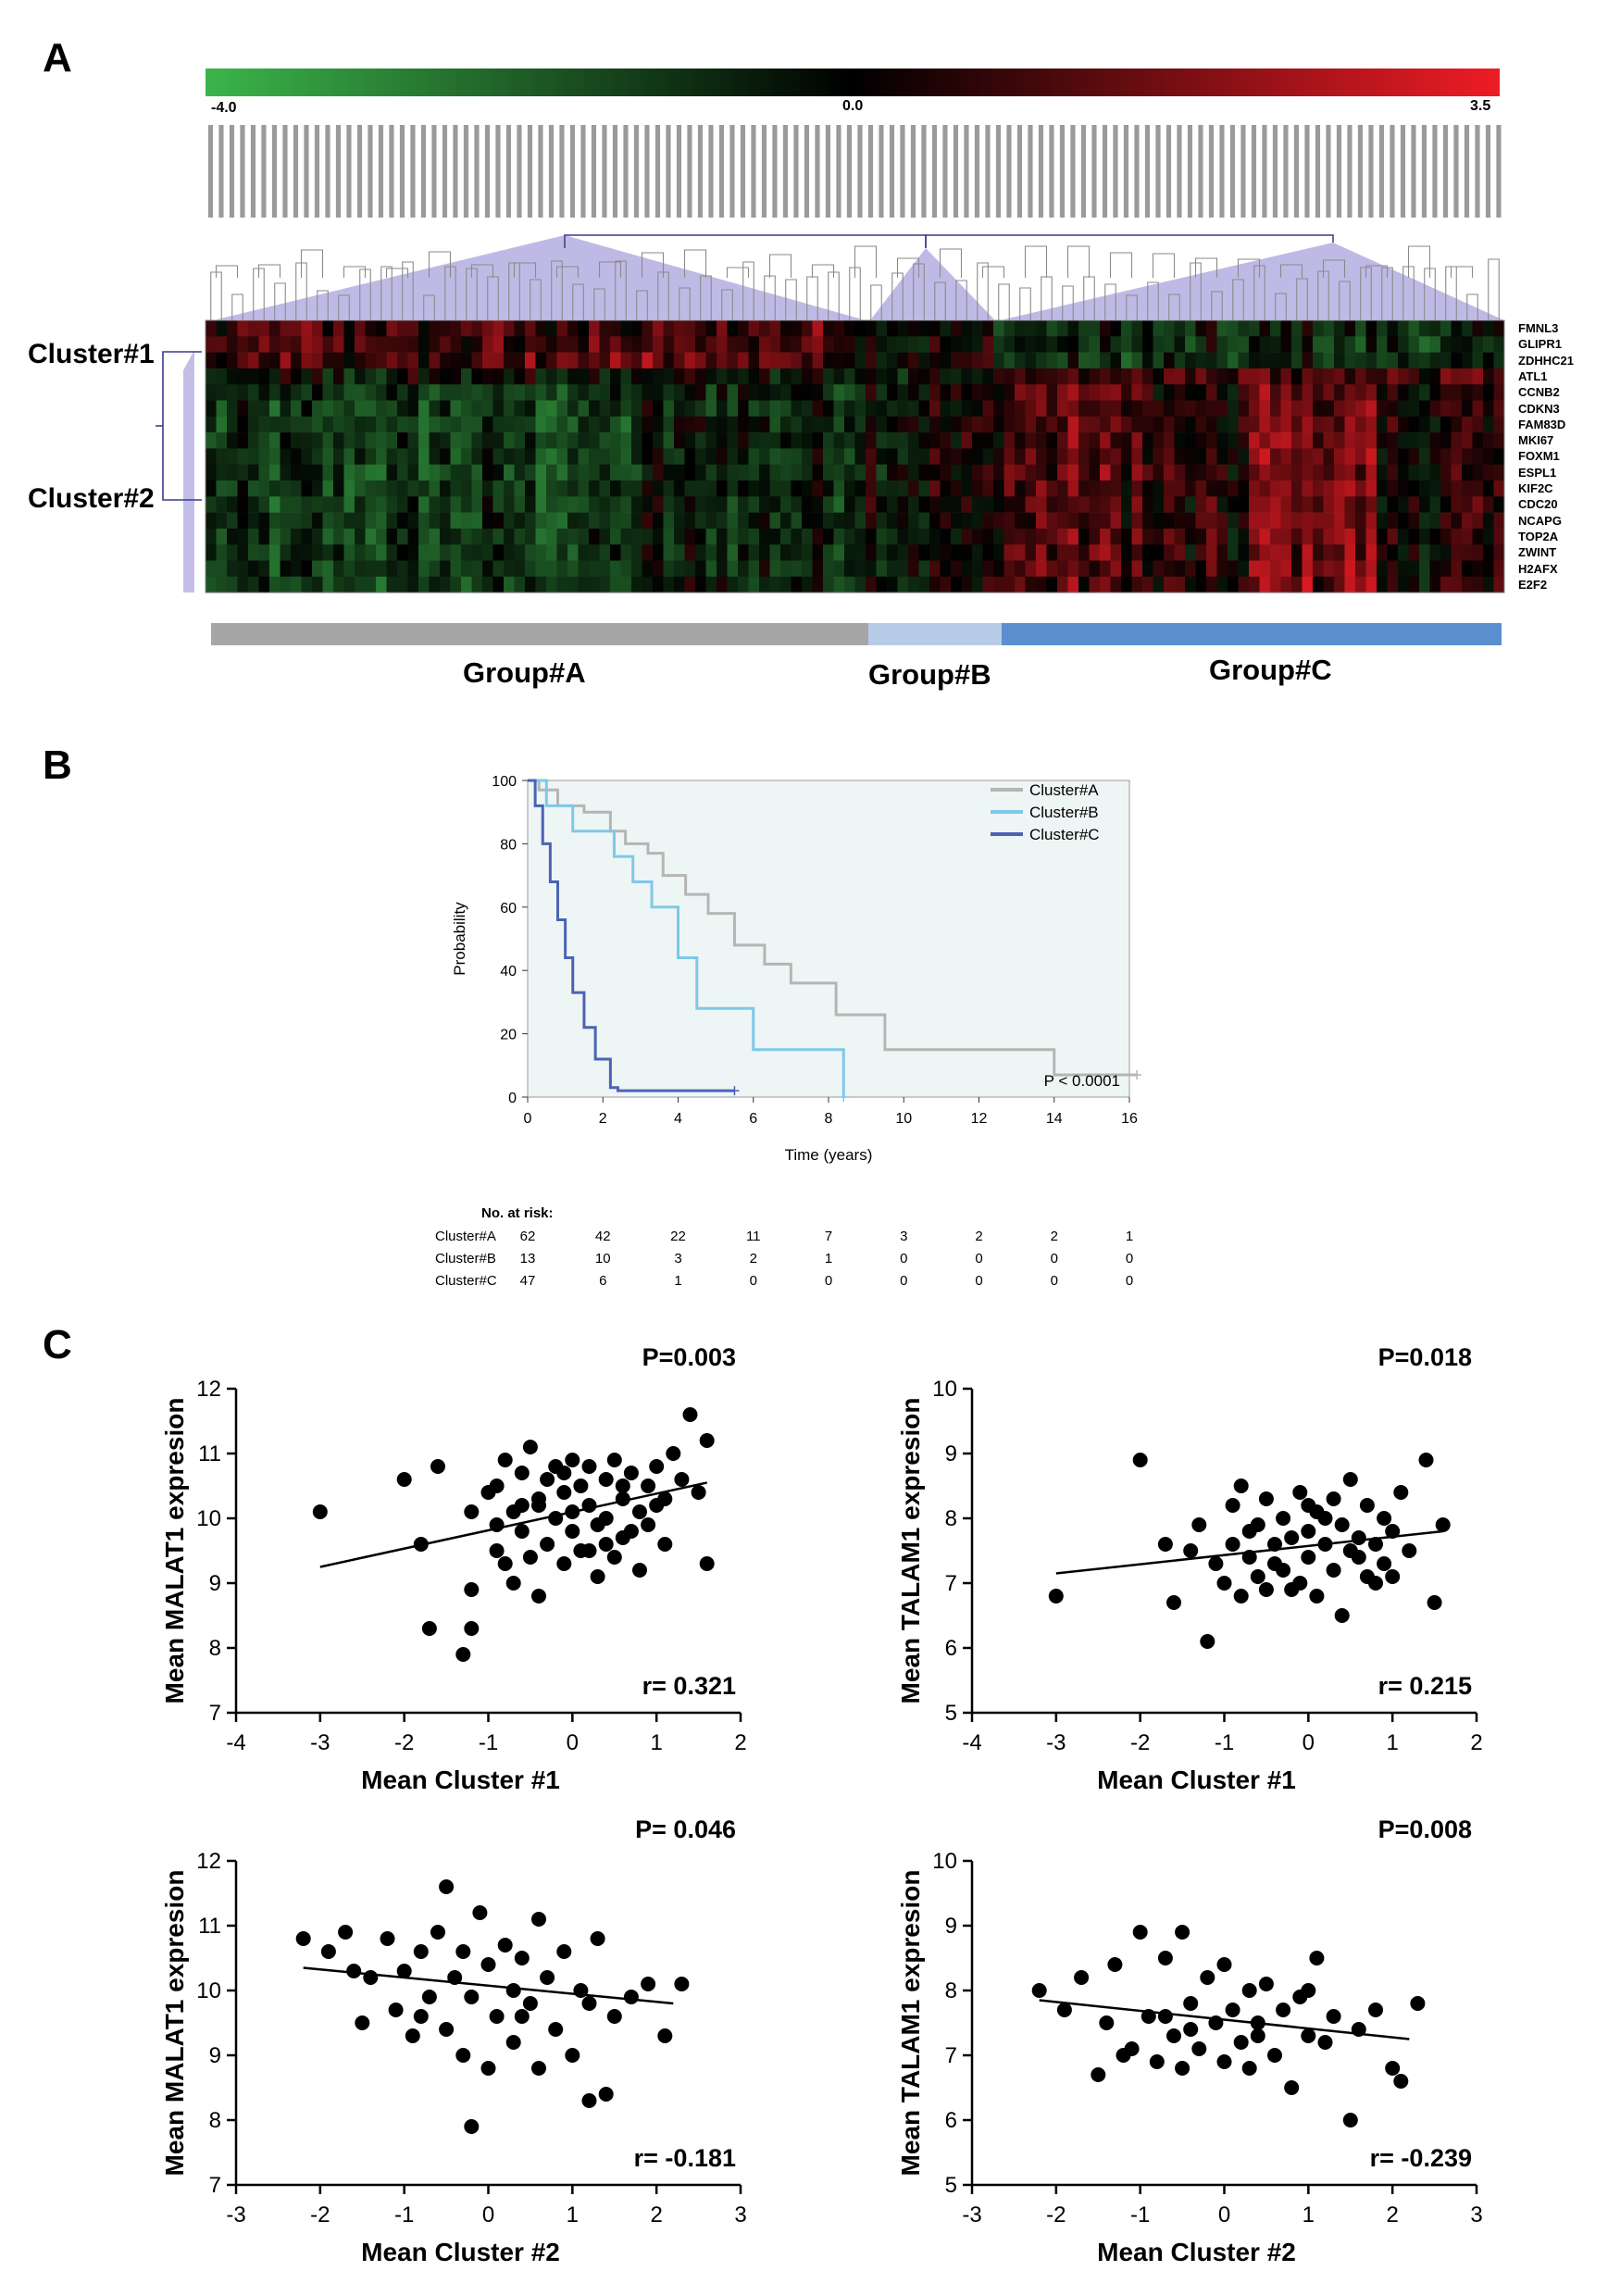  I want to click on dendrogram-branch, so click(1238, 299).